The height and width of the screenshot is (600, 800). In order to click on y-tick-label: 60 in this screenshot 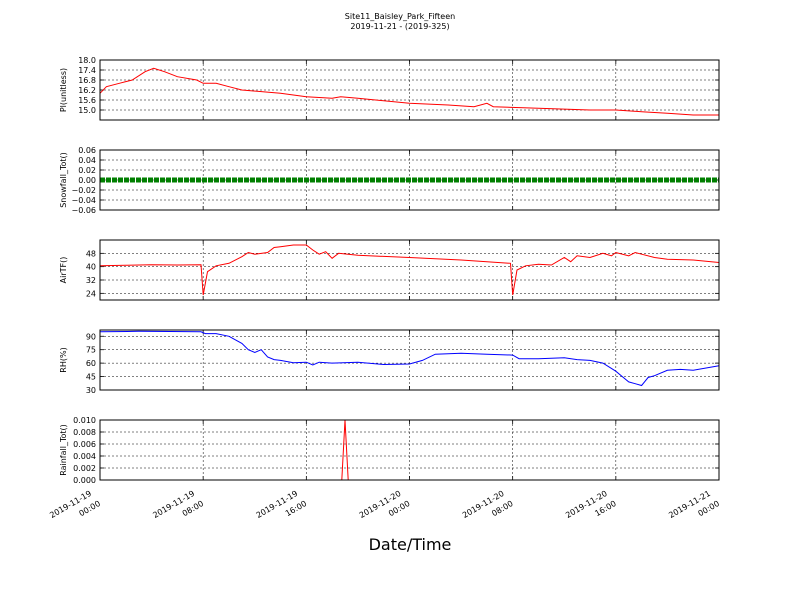, I will do `click(91, 363)`.